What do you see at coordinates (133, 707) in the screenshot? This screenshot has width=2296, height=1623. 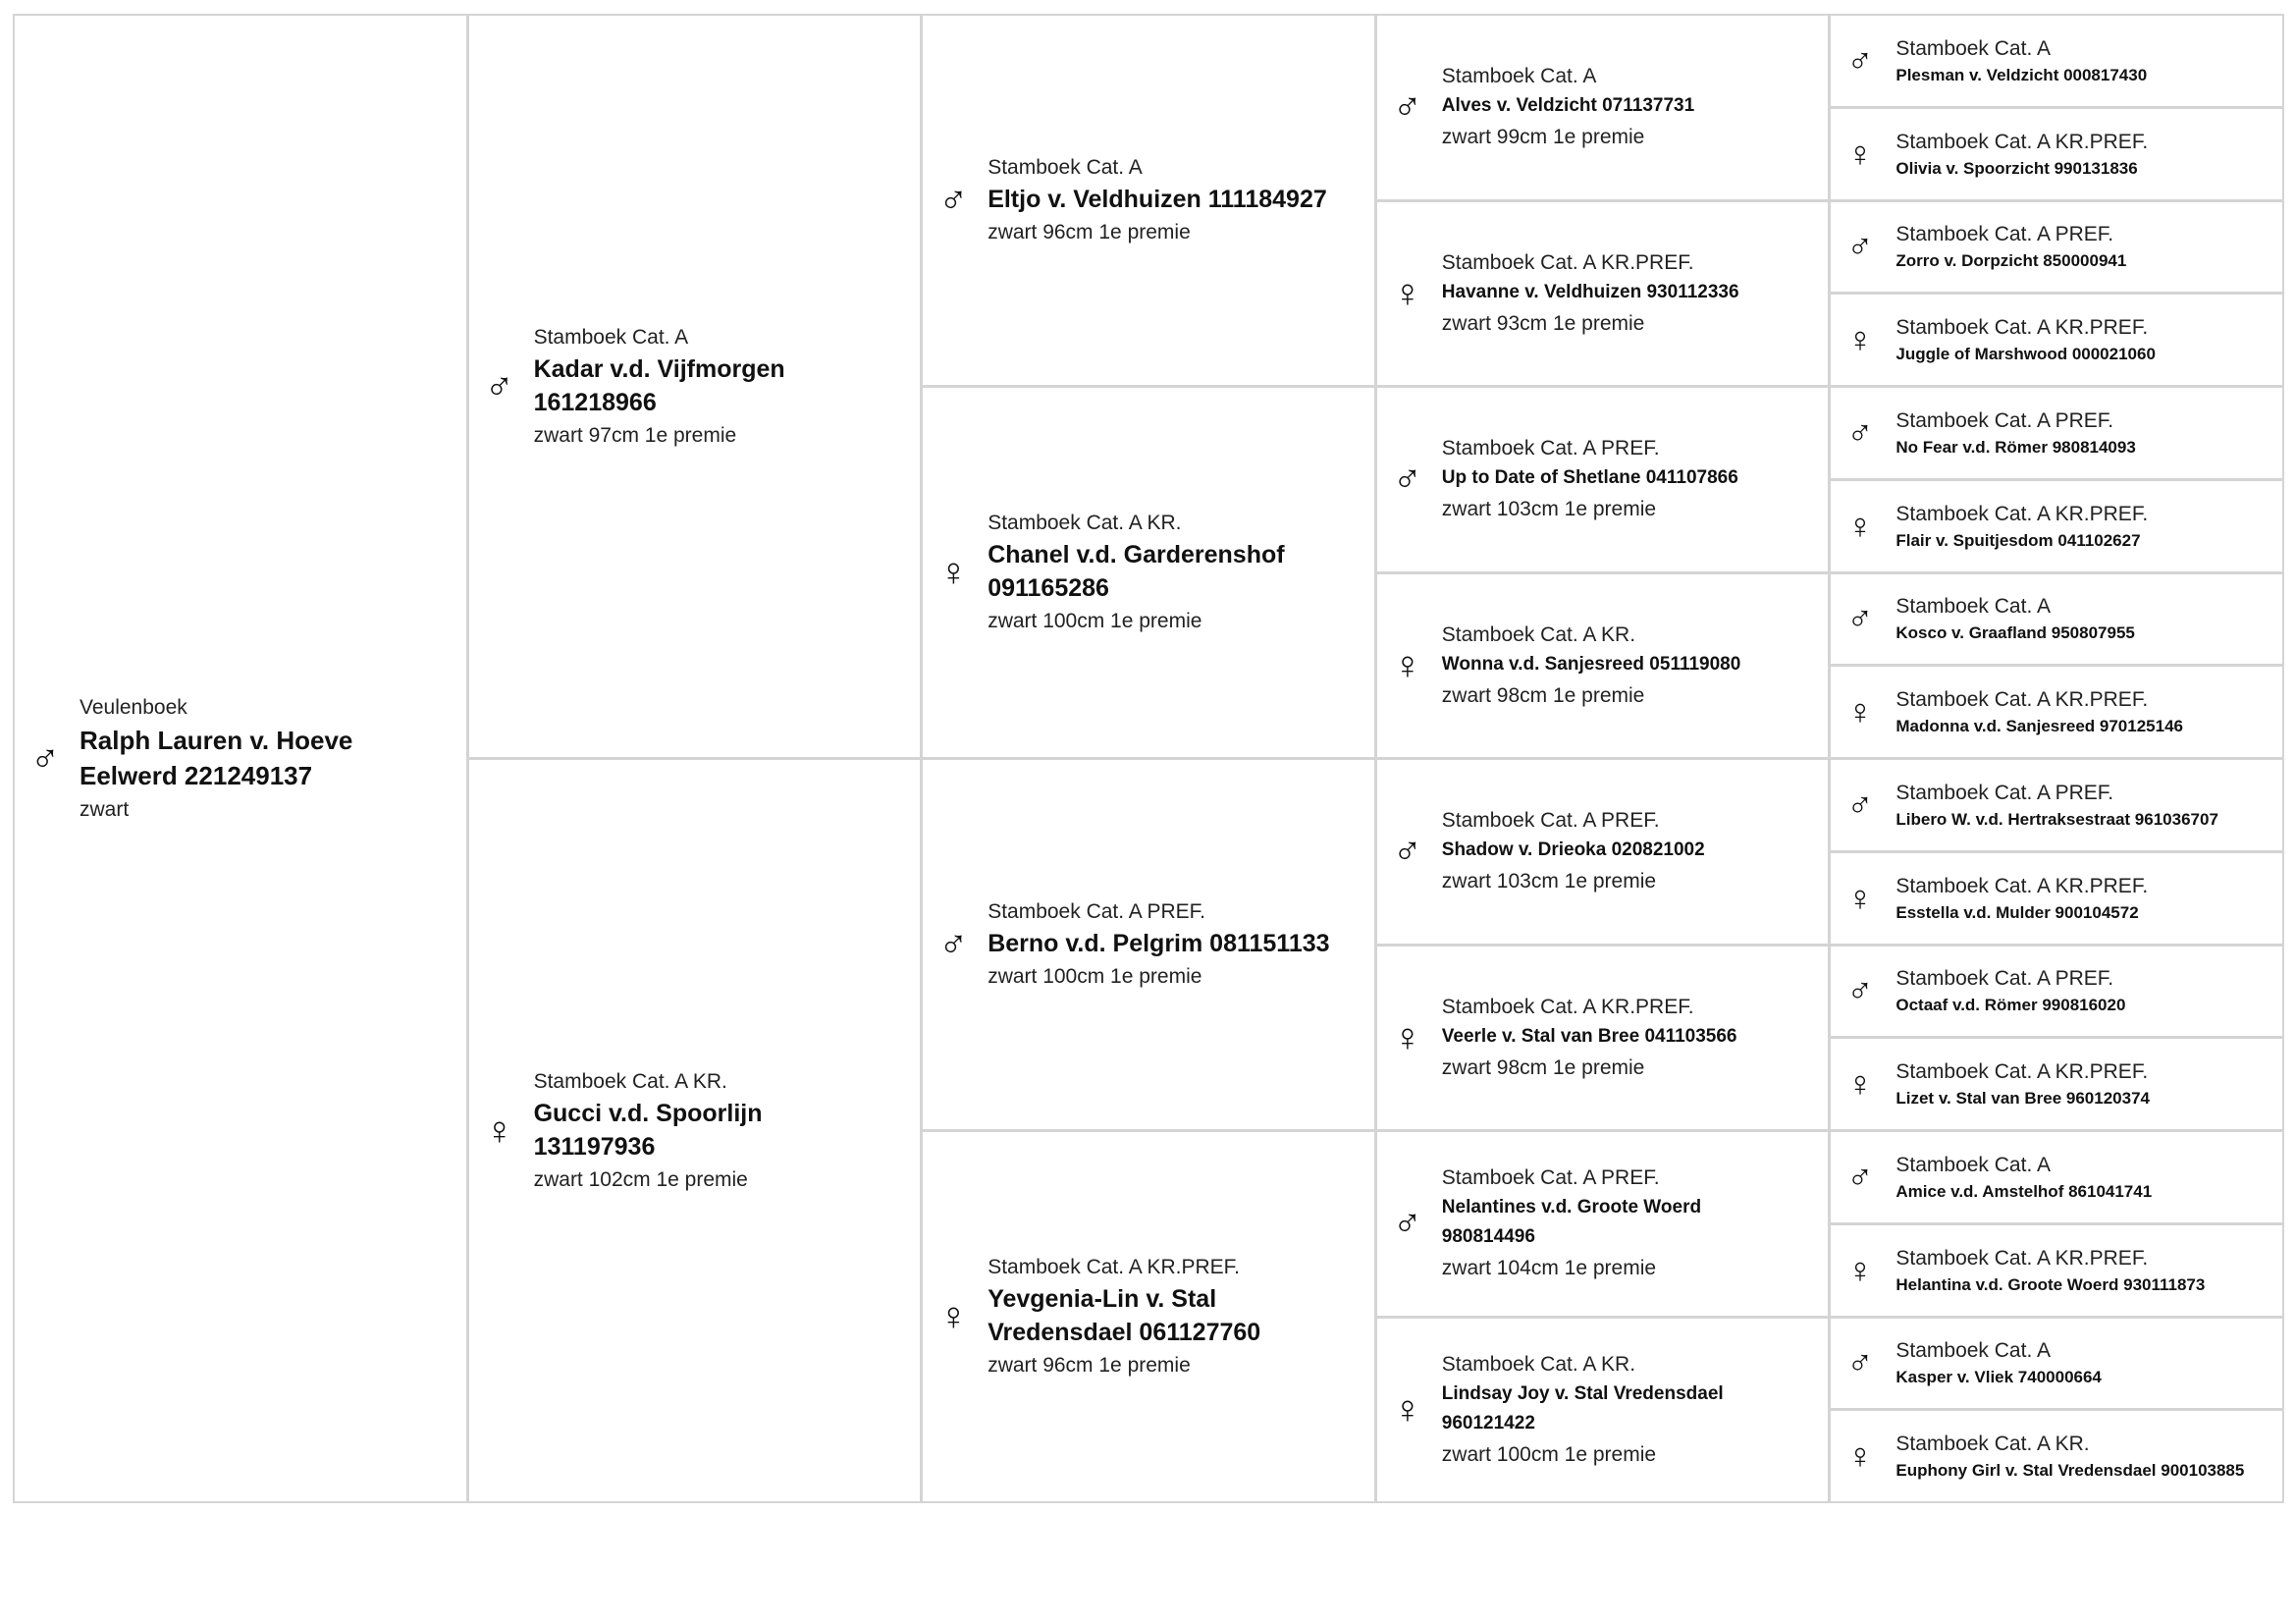 I see `registry-label: Veulenboek` at bounding box center [133, 707].